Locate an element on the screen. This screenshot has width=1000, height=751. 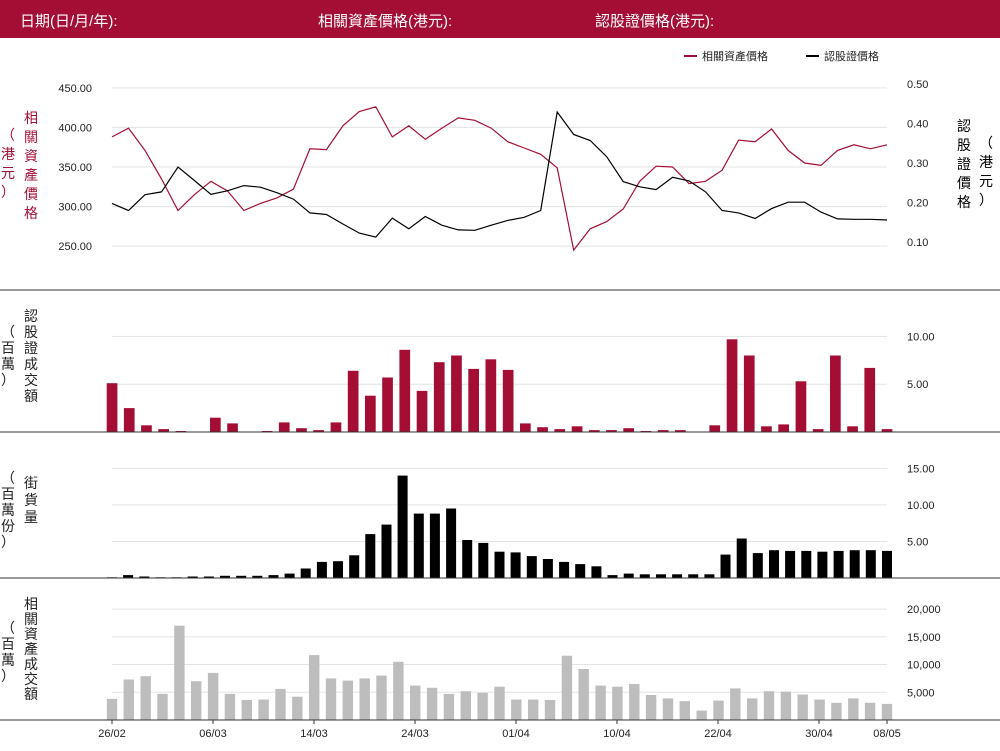
y-tick-label: 5,000 is located at coordinates (921, 693).